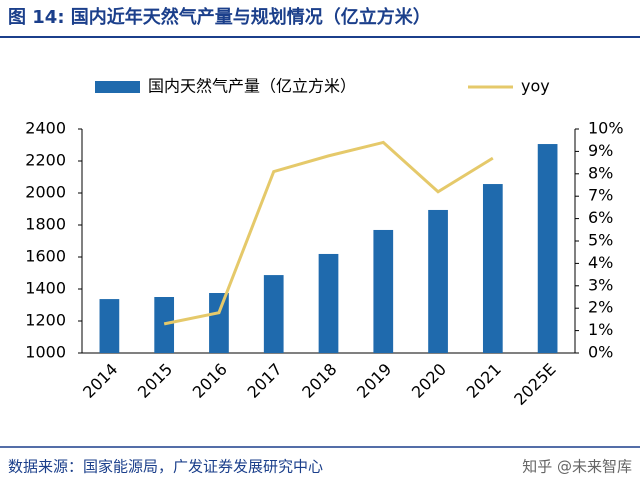 The width and height of the screenshot is (640, 489). I want to click on y2-tick-label: 1%, so click(600, 329).